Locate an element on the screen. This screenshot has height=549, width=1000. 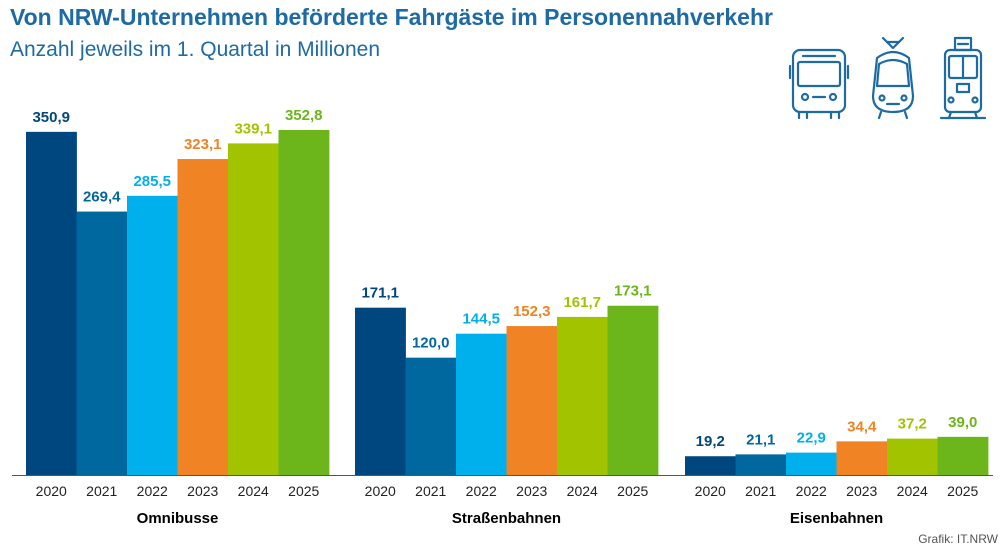
value-label: 269,4 is located at coordinates (102, 197).